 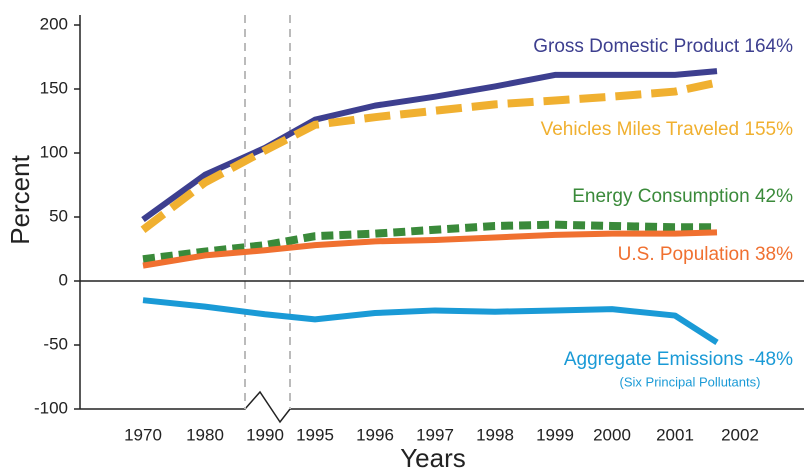 I want to click on x-tick-label: 2000, so click(x=612, y=434).